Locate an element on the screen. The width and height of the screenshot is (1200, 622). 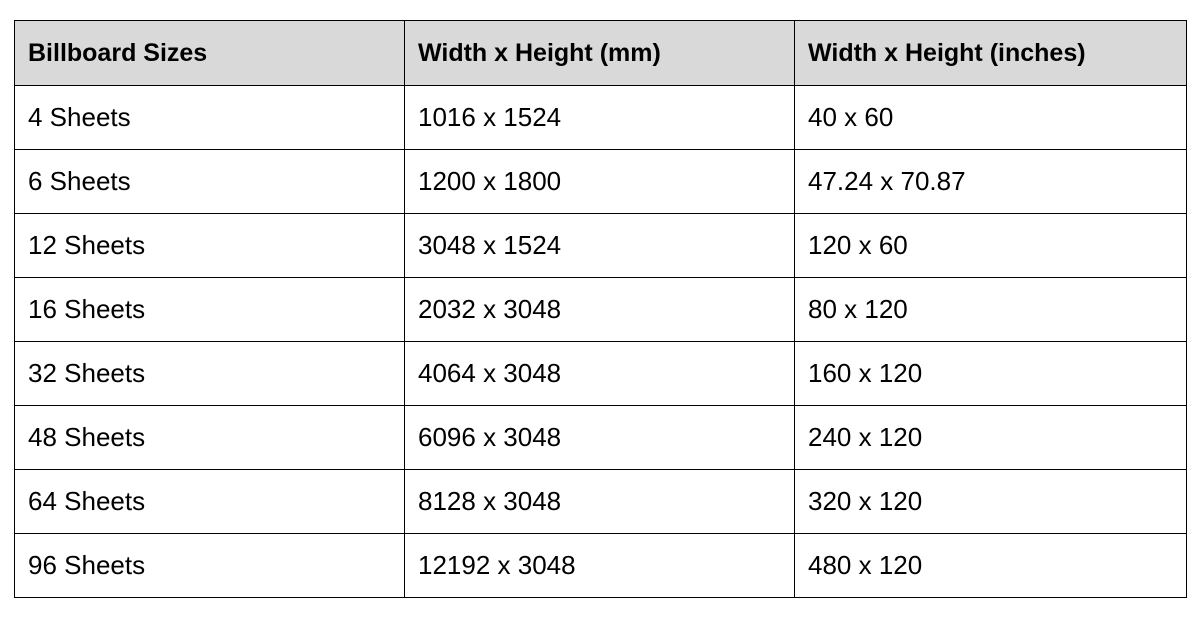
table-row: 12 Sheets 3048 x 1524 120 x 60 is located at coordinates (600, 245).